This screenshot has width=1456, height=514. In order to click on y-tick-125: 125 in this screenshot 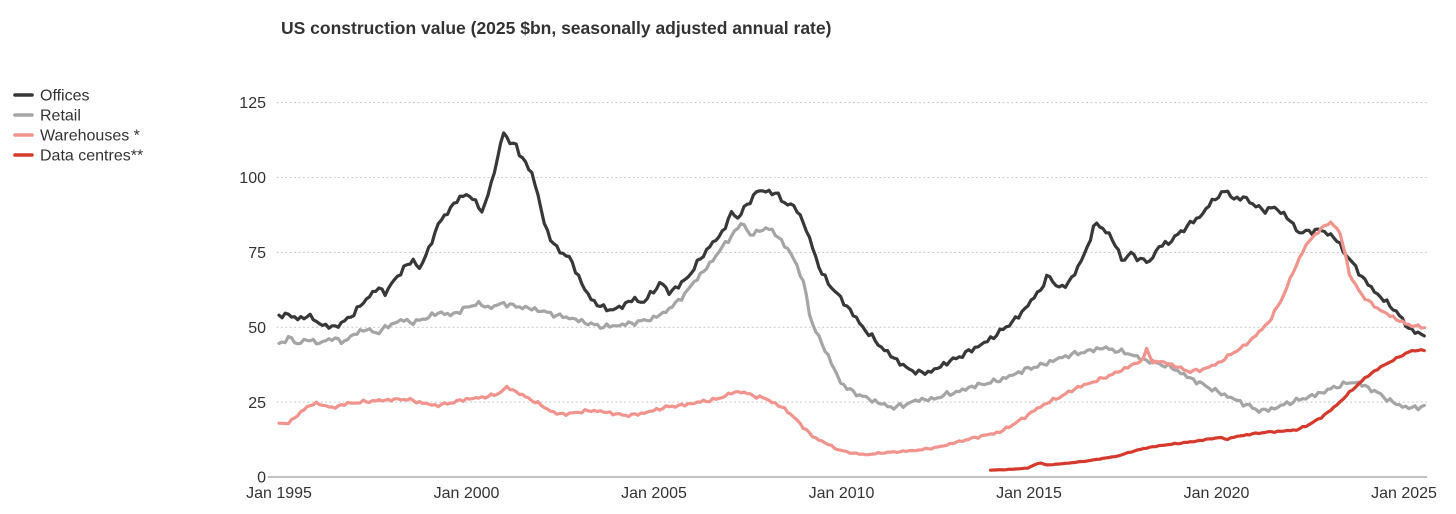, I will do `click(252, 103)`.